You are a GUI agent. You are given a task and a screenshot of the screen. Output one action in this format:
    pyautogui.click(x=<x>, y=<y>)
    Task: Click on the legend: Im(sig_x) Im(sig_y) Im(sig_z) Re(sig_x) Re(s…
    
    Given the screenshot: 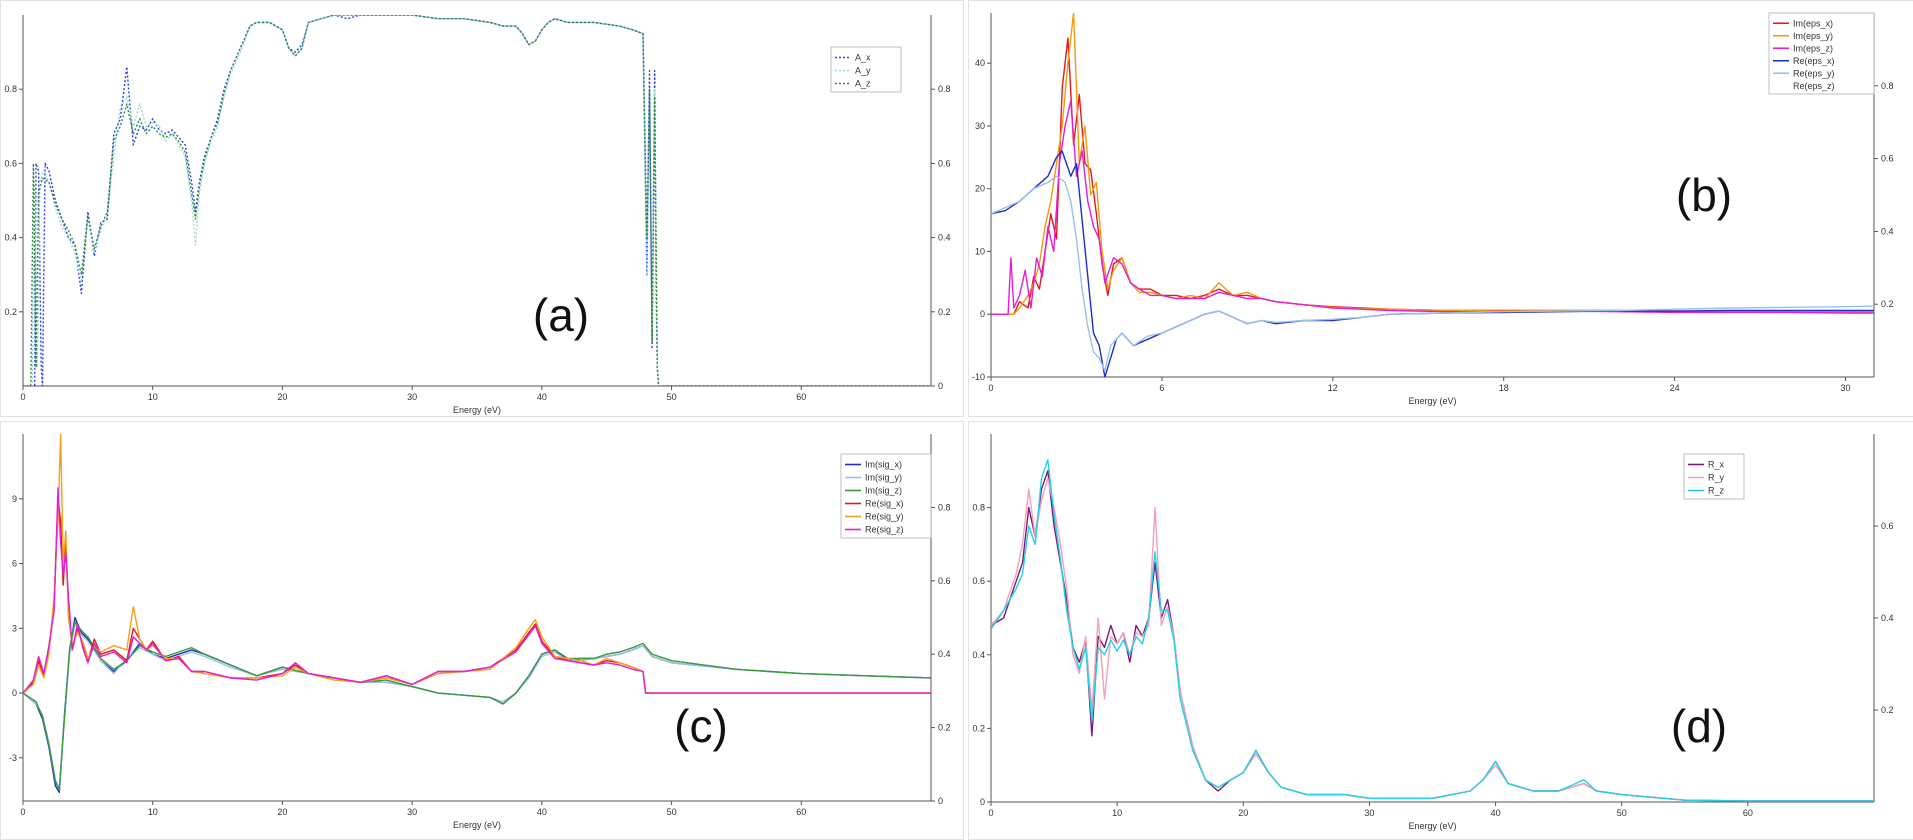 What is the action you would take?
    pyautogui.click(x=886, y=496)
    